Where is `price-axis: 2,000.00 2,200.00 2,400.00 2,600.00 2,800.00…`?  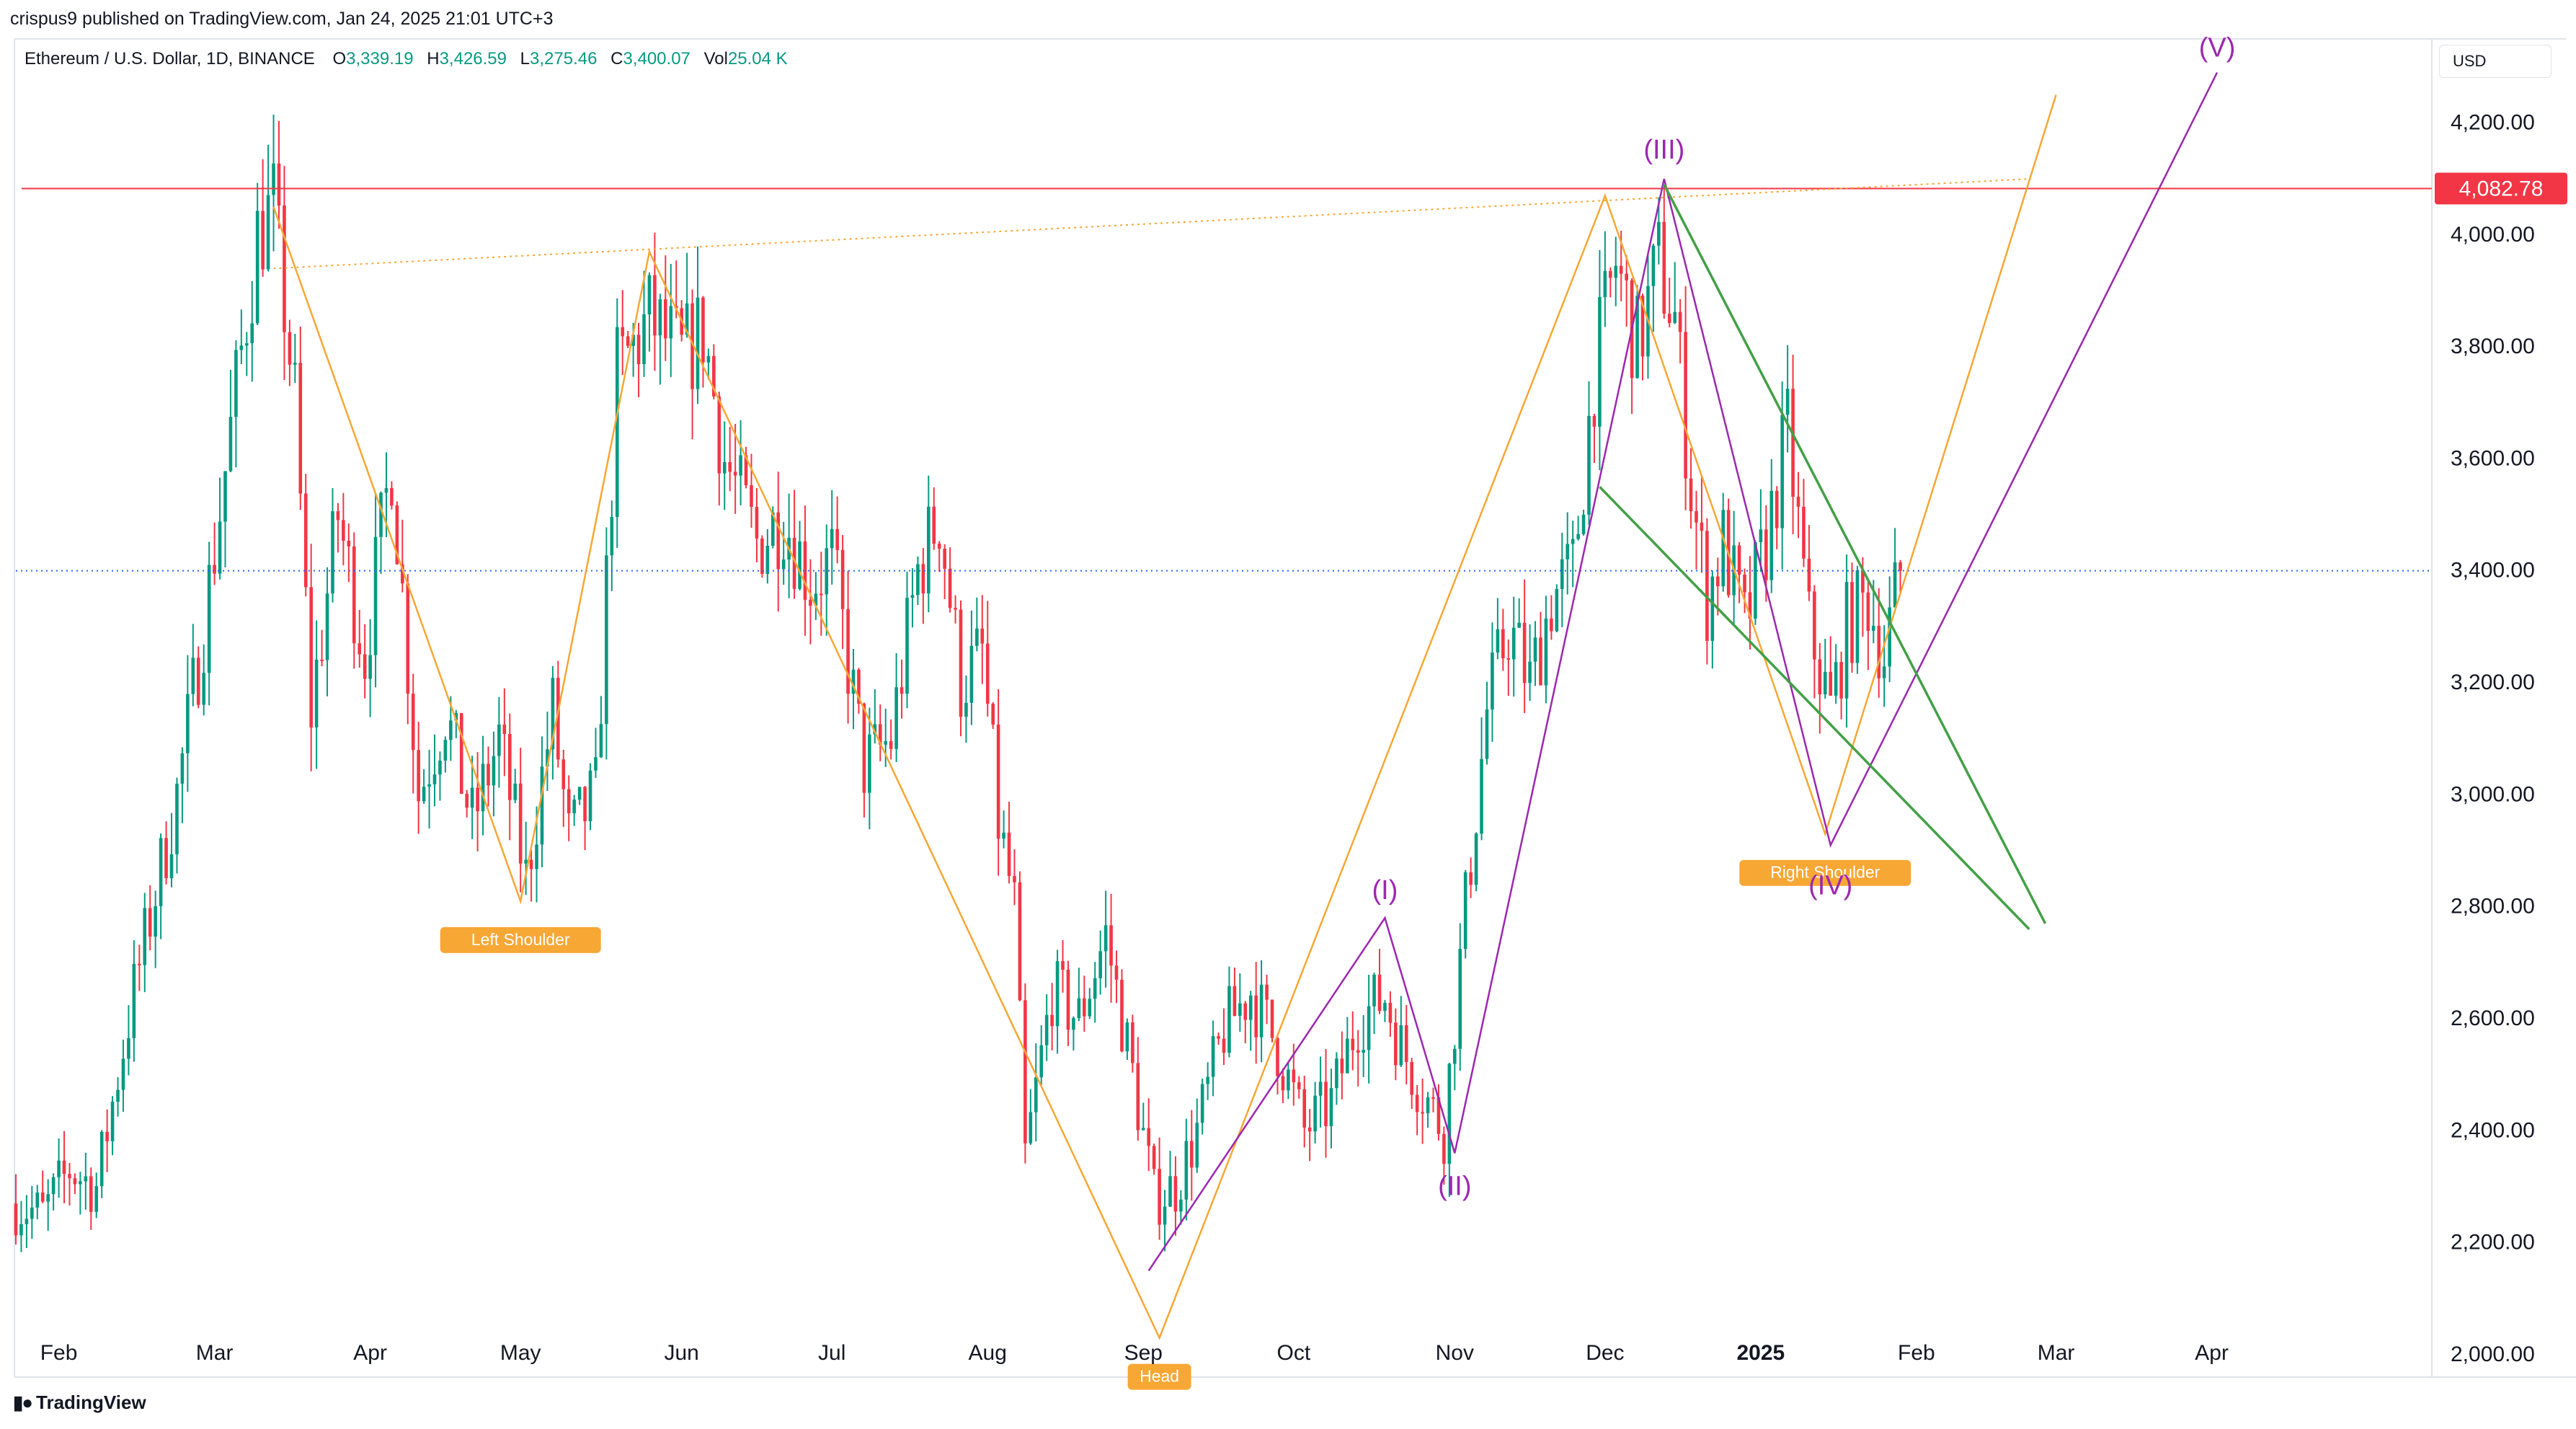 price-axis: 2,000.00 2,200.00 2,400.00 2,600.00 2,800.00… is located at coordinates (2493, 738).